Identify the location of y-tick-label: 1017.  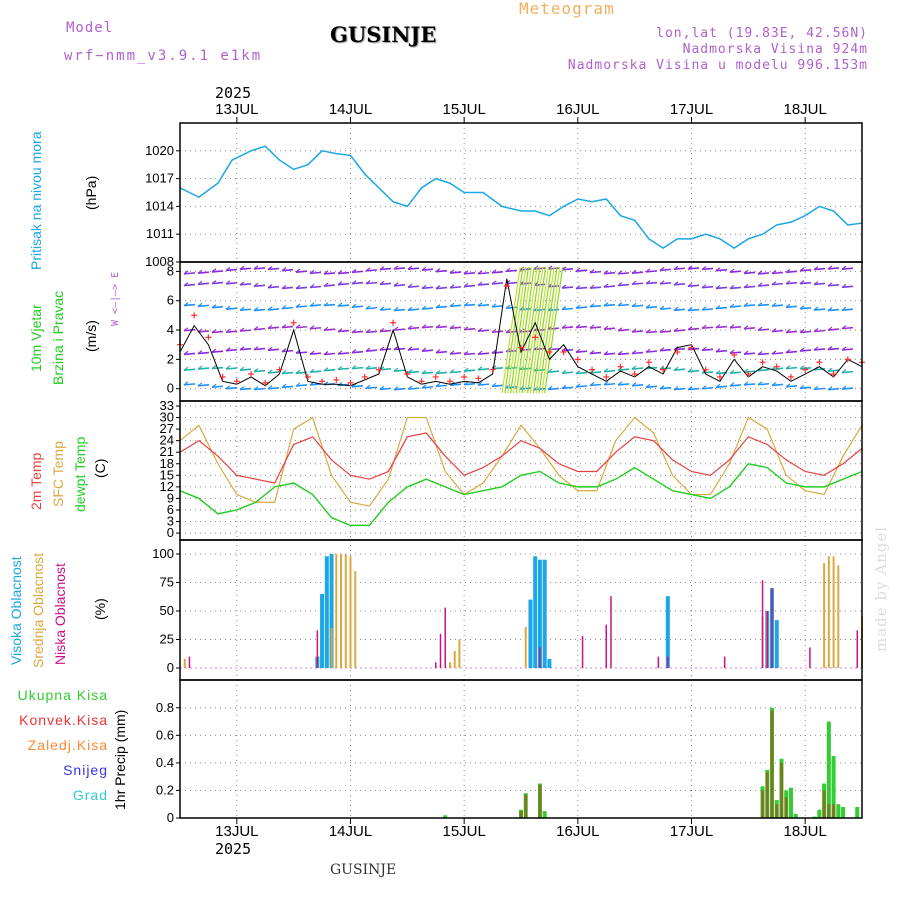
(159, 178).